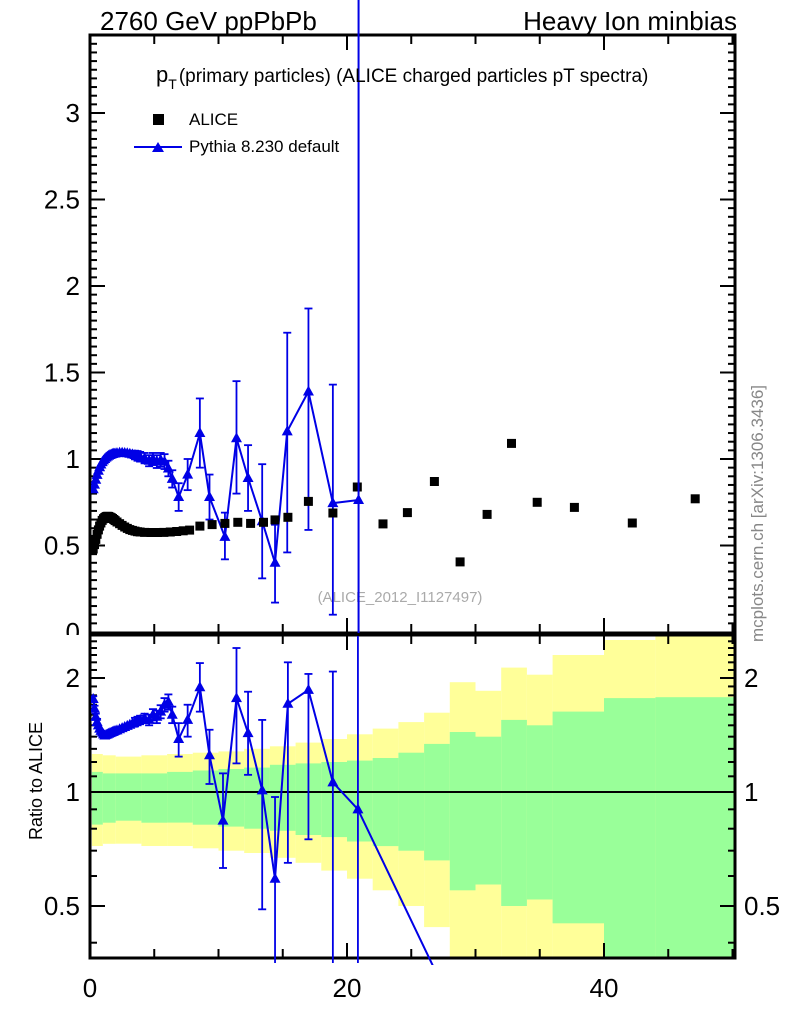 The image size is (786, 1024). What do you see at coordinates (162, 74) in the screenshot?
I see `plot-title-p: p` at bounding box center [162, 74].